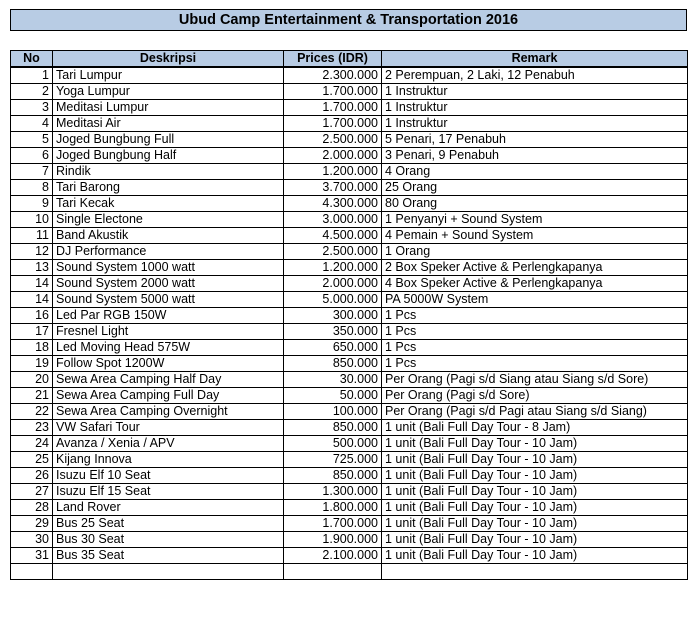 Image resolution: width=700 pixels, height=628 pixels. Describe the element at coordinates (332, 347) in the screenshot. I see `cell-price: 650.000` at that location.